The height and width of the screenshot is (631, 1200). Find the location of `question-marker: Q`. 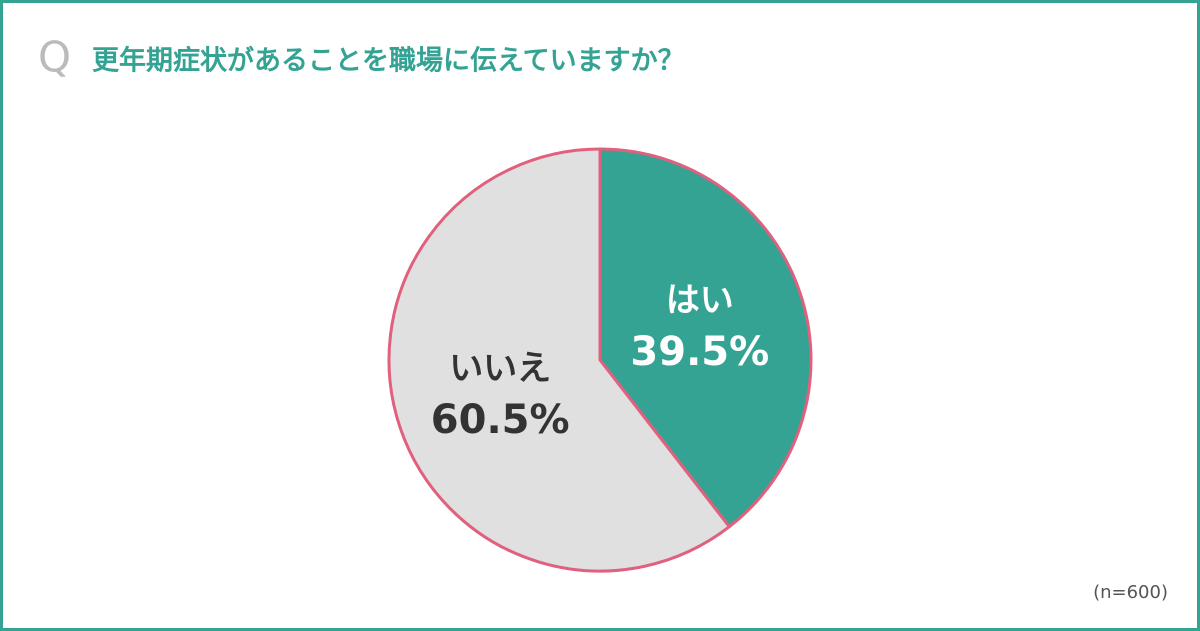

question-marker: Q is located at coordinates (54, 57).